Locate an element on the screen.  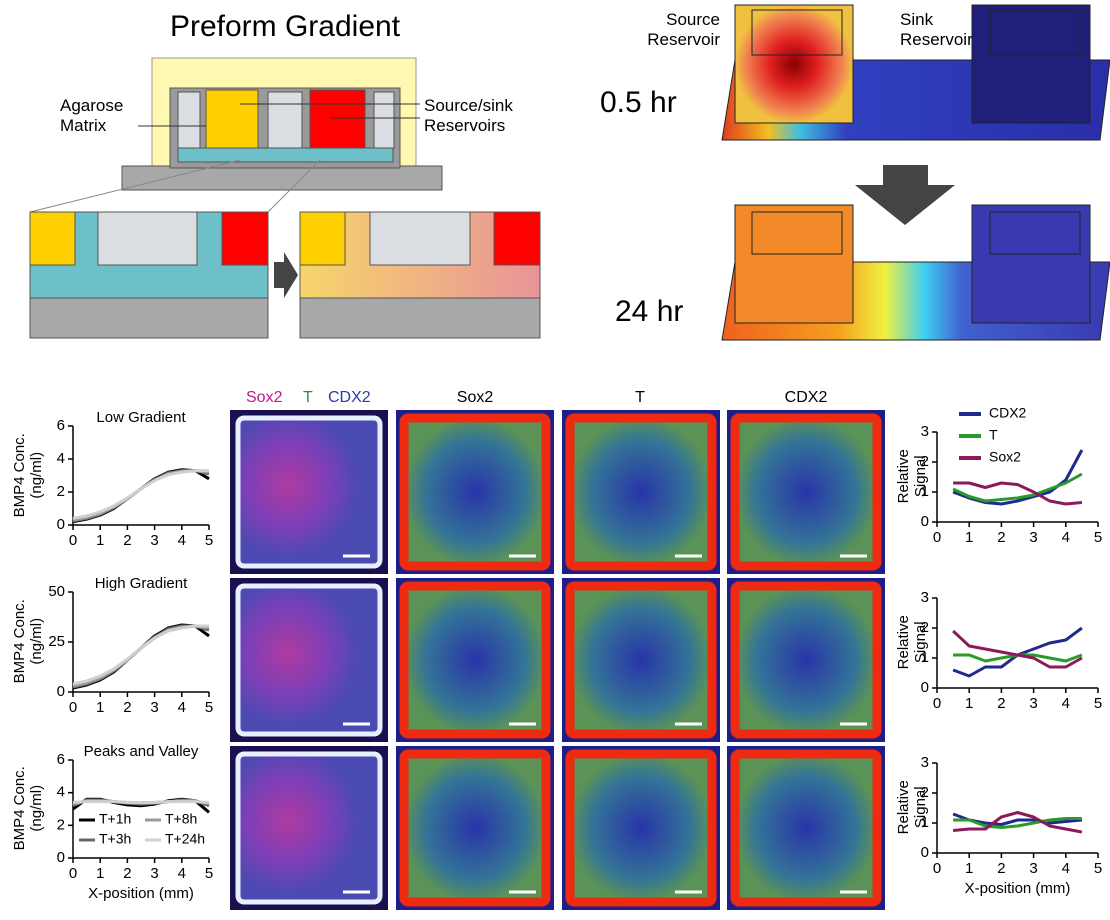
legend-label: T is located at coordinates (993, 435).